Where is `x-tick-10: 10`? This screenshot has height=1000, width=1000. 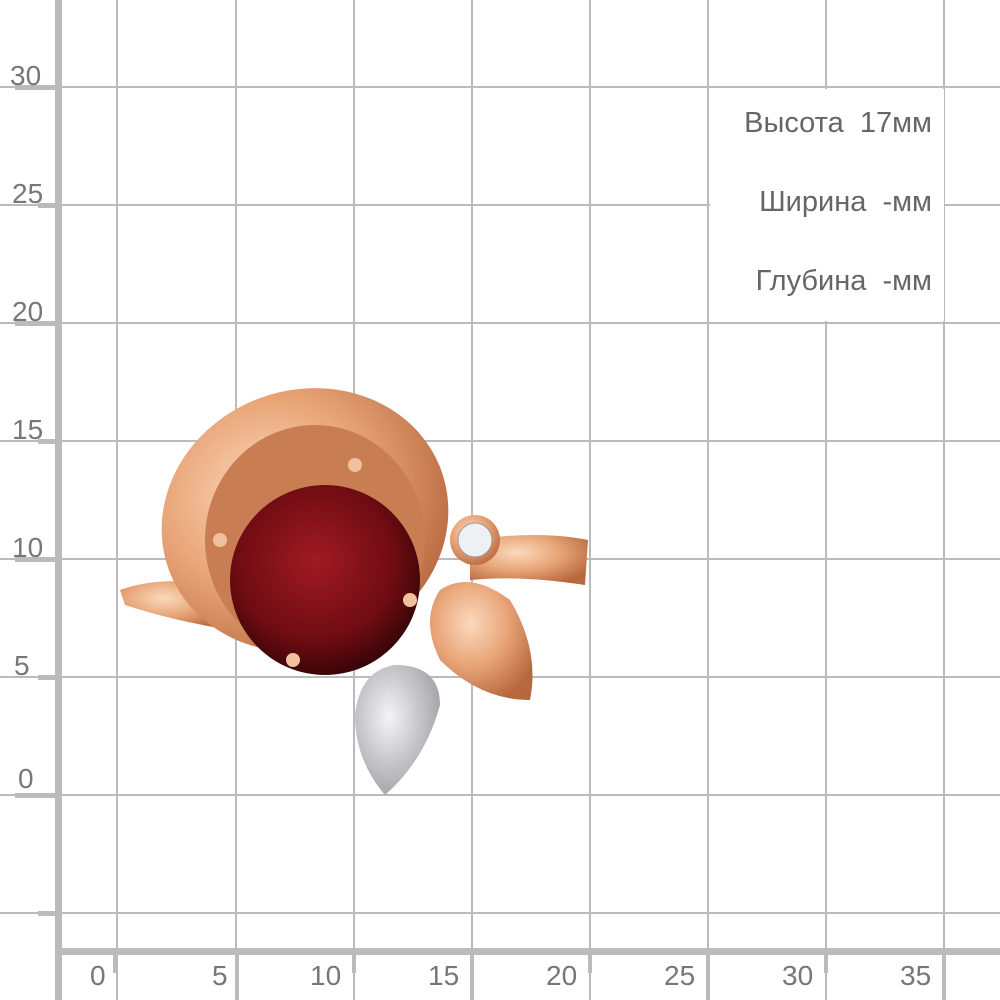
x-tick-10: 10 is located at coordinates (326, 975).